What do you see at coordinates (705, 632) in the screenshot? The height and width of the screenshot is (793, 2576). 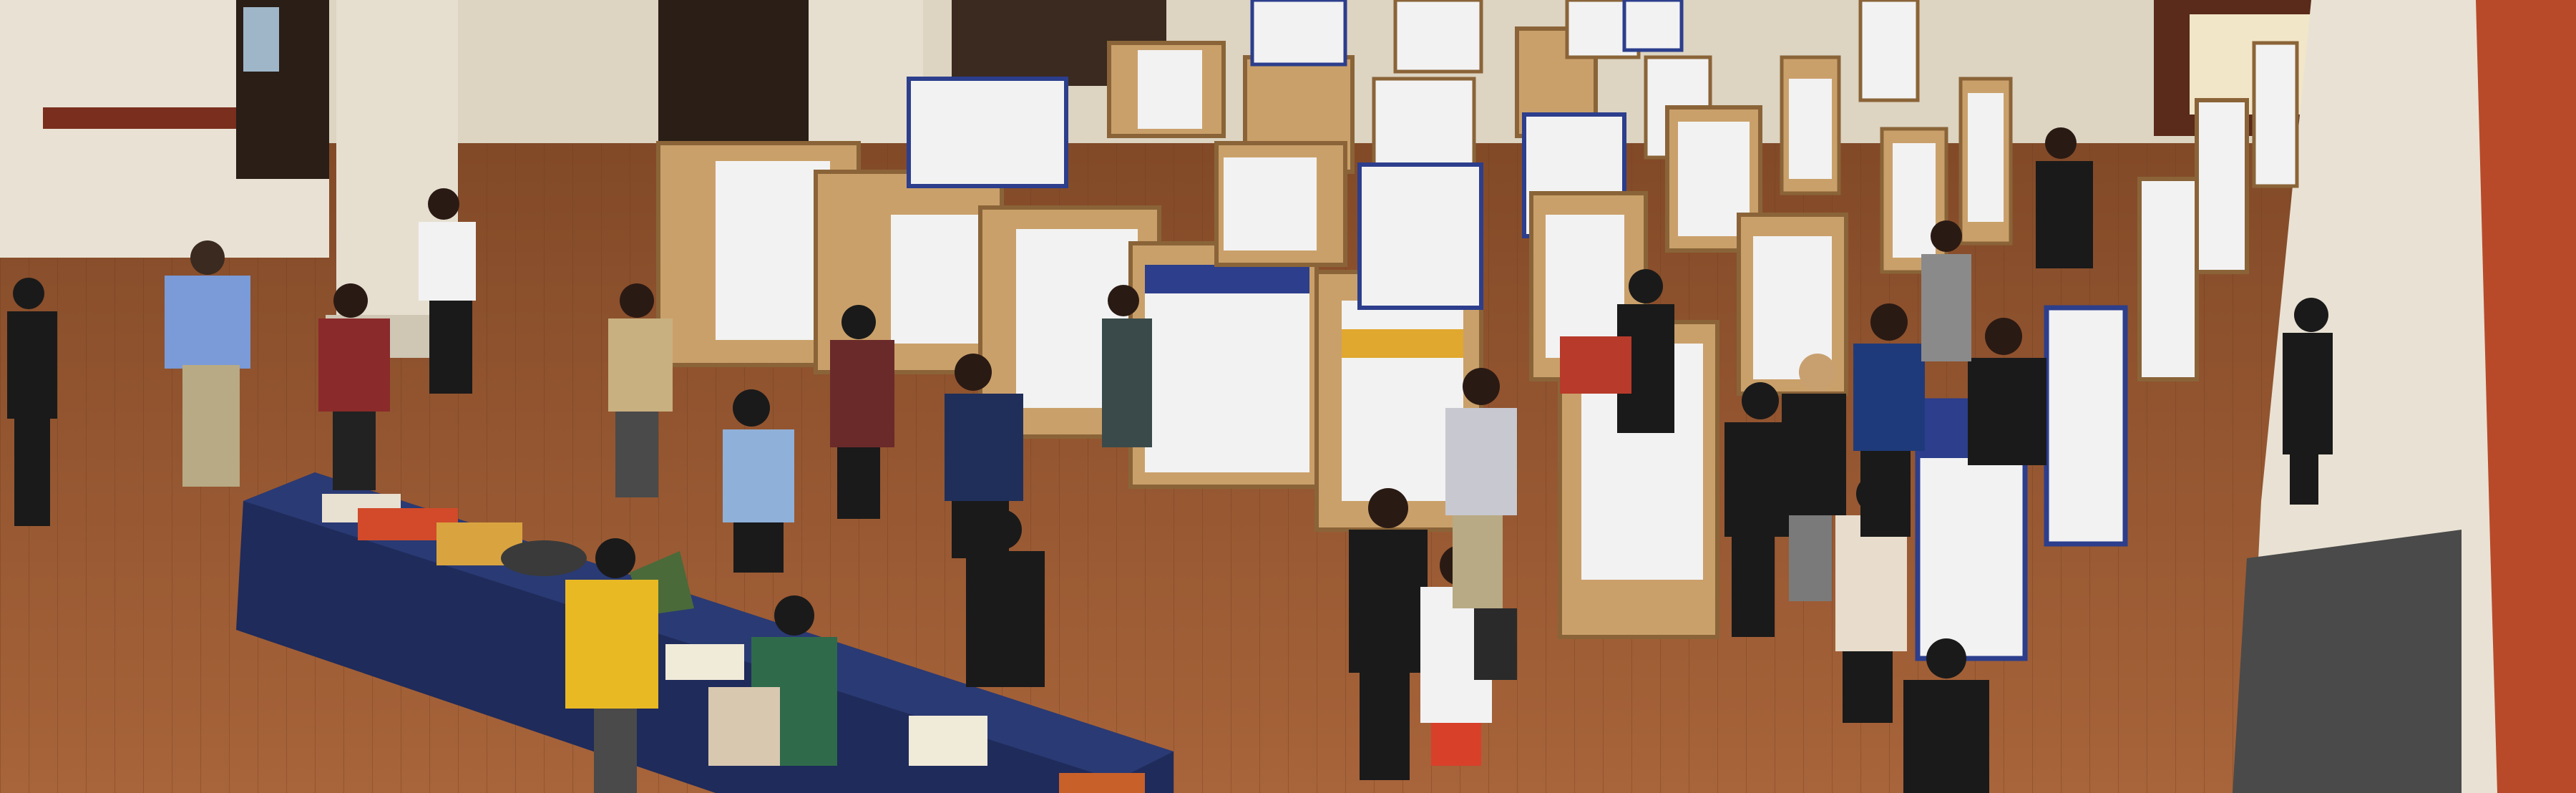 I see `refreshment-table` at bounding box center [705, 632].